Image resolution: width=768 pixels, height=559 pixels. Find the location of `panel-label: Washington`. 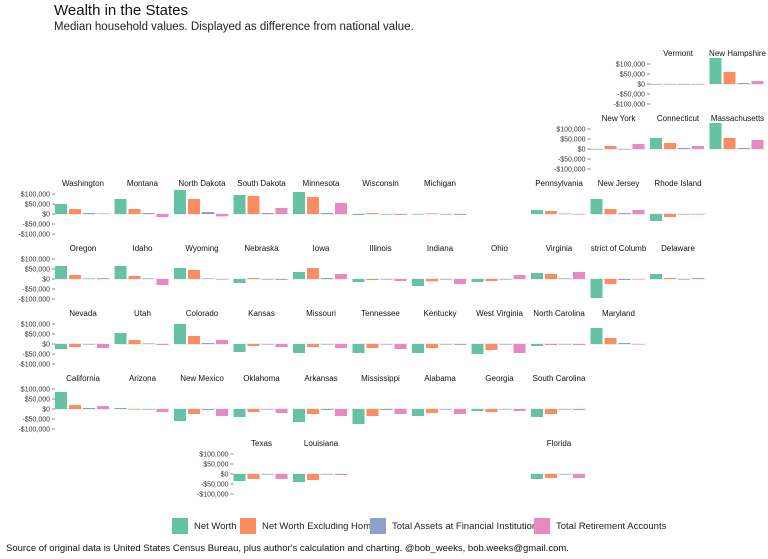

panel-label: Washington is located at coordinates (83, 183).